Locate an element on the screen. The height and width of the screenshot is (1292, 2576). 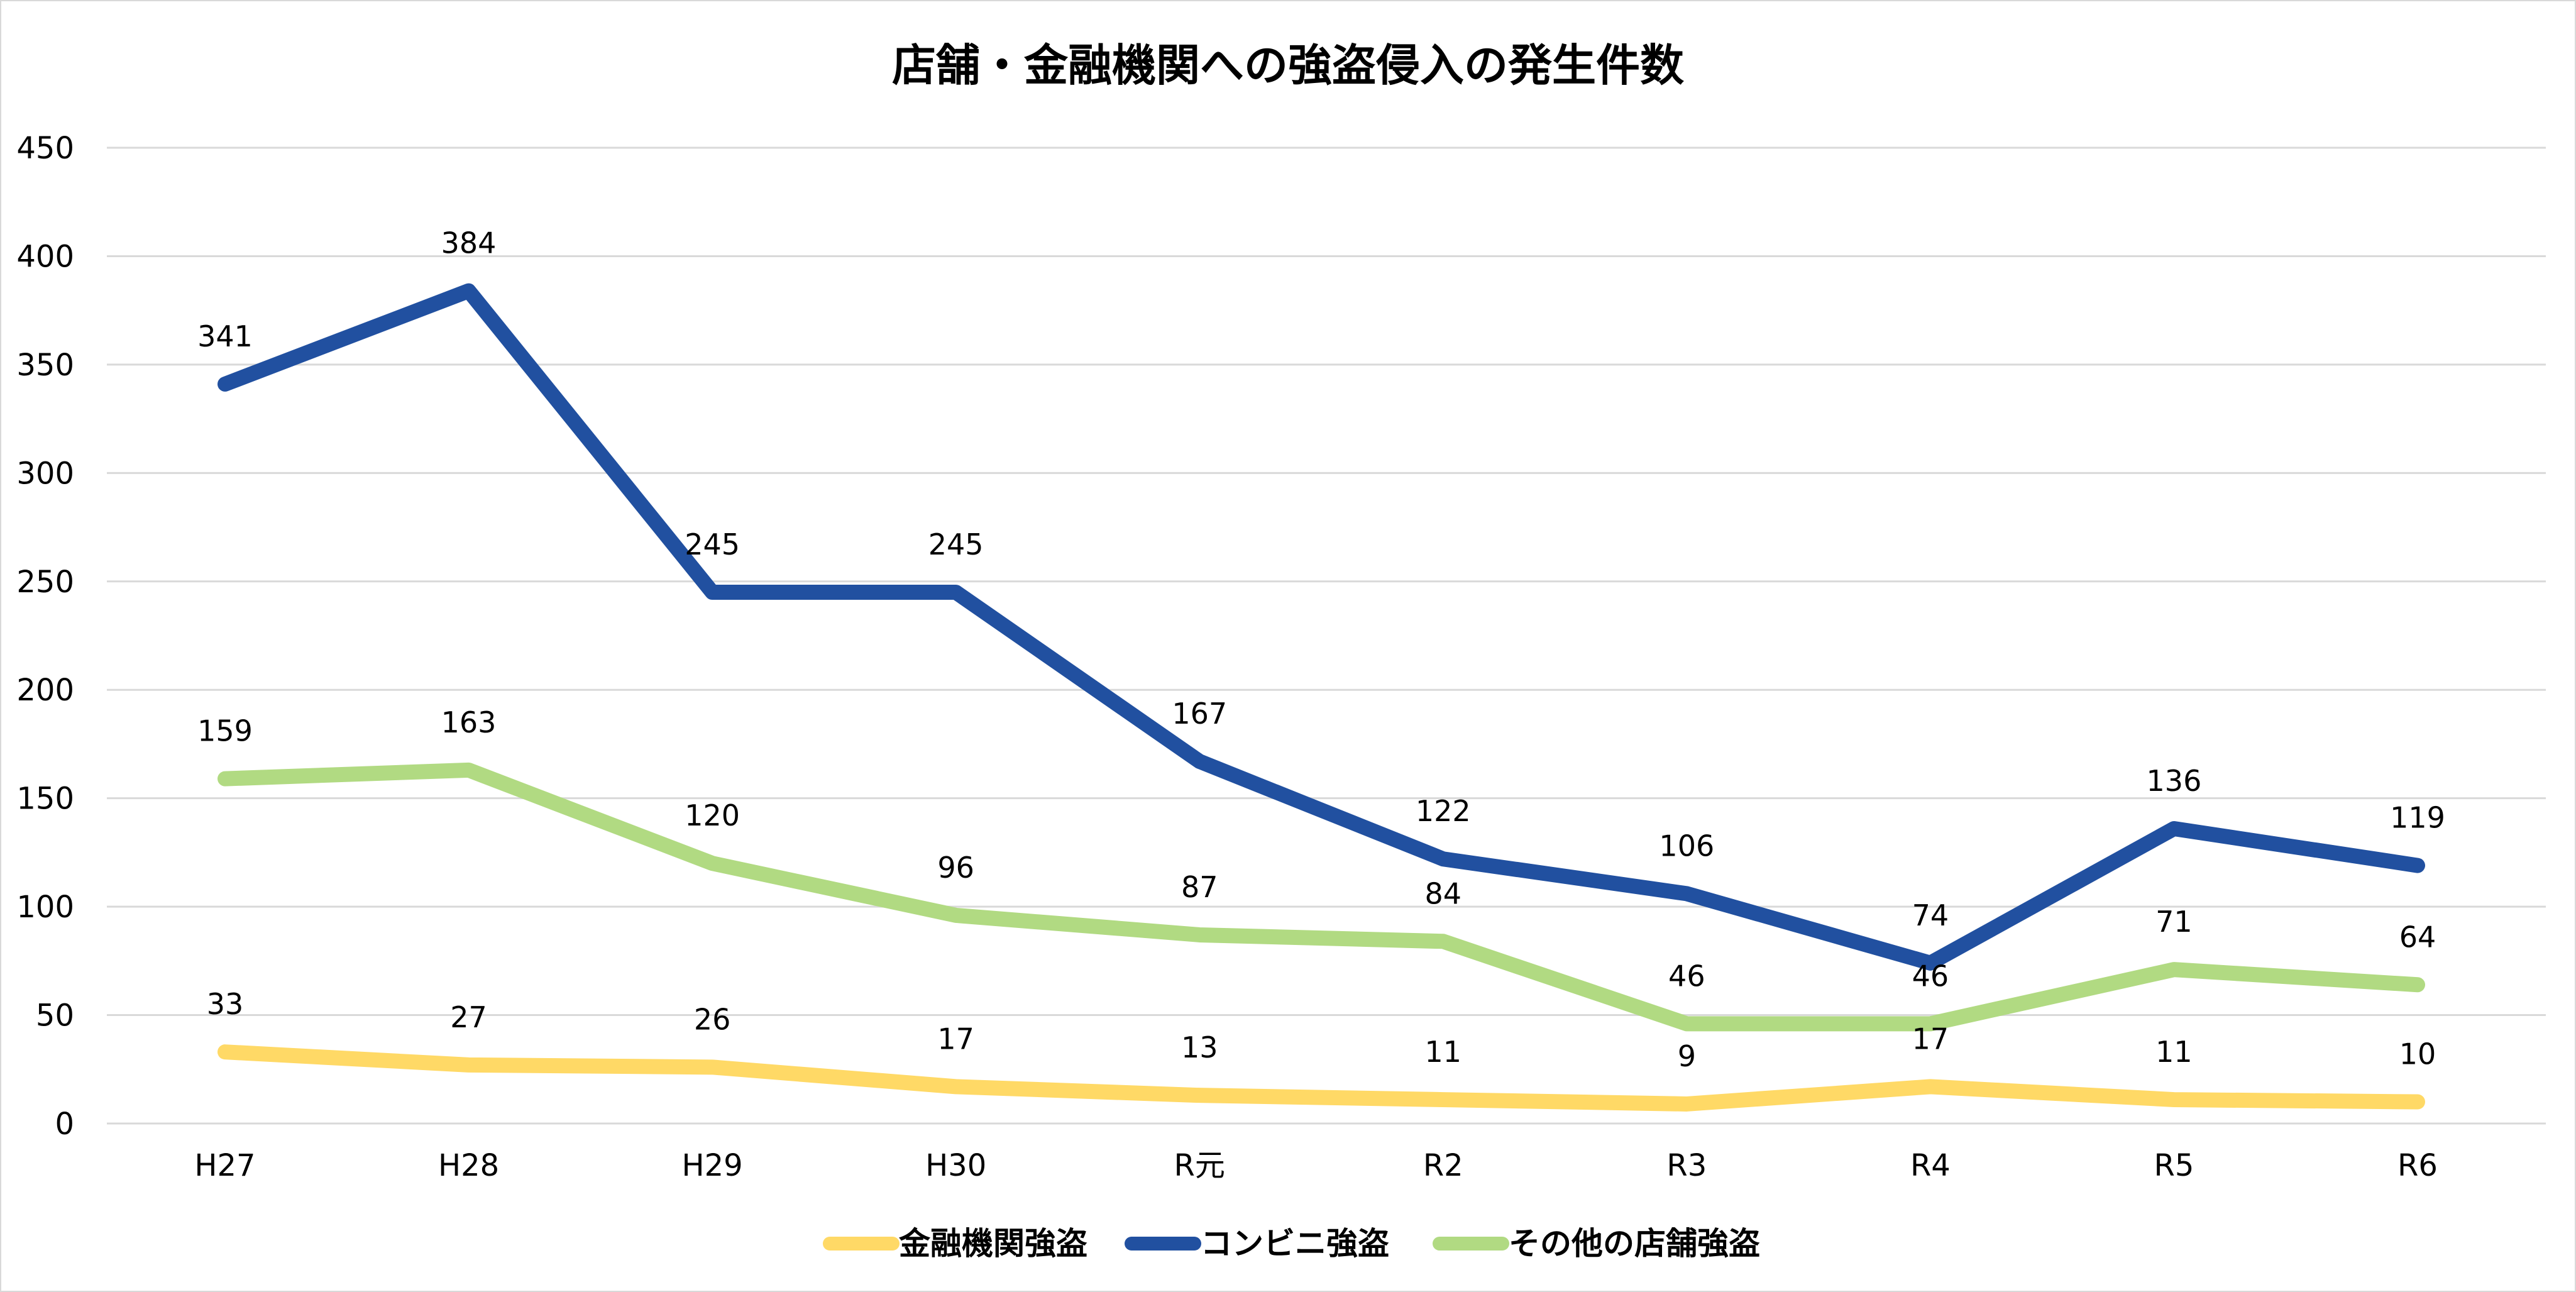
data-label: 27 is located at coordinates (469, 1017).